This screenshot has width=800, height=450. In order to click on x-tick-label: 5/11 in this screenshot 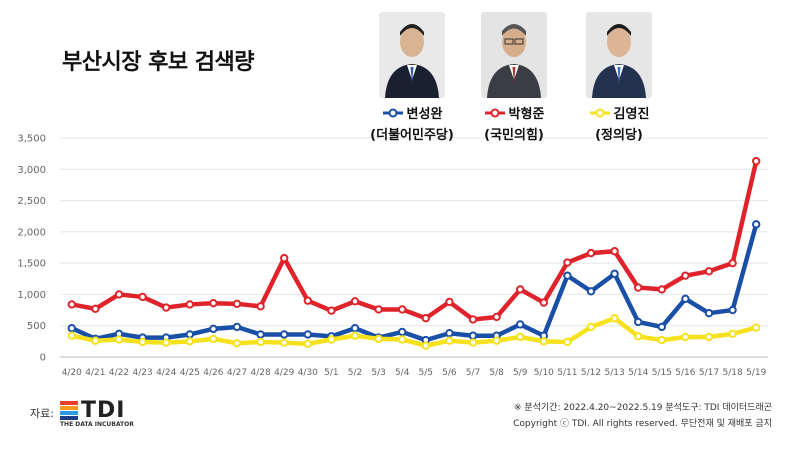, I will do `click(567, 373)`.